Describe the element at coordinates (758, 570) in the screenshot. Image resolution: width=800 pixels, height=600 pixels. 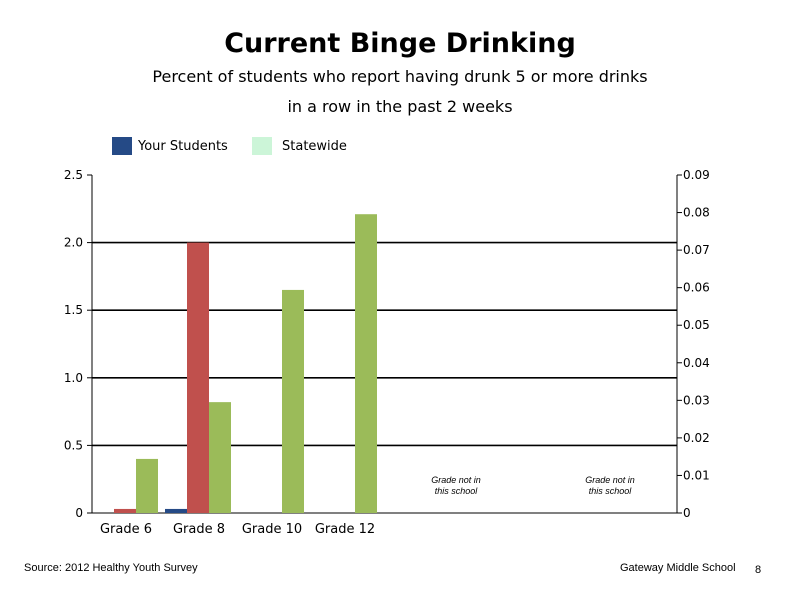
I see `page-number: 8` at that location.